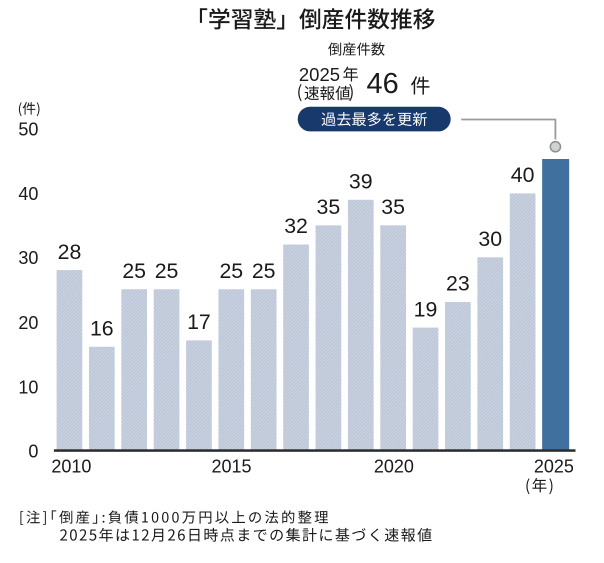 Image resolution: width=604 pixels, height=563 pixels. What do you see at coordinates (231, 466) in the screenshot?
I see `svg-text: 2015` at bounding box center [231, 466].